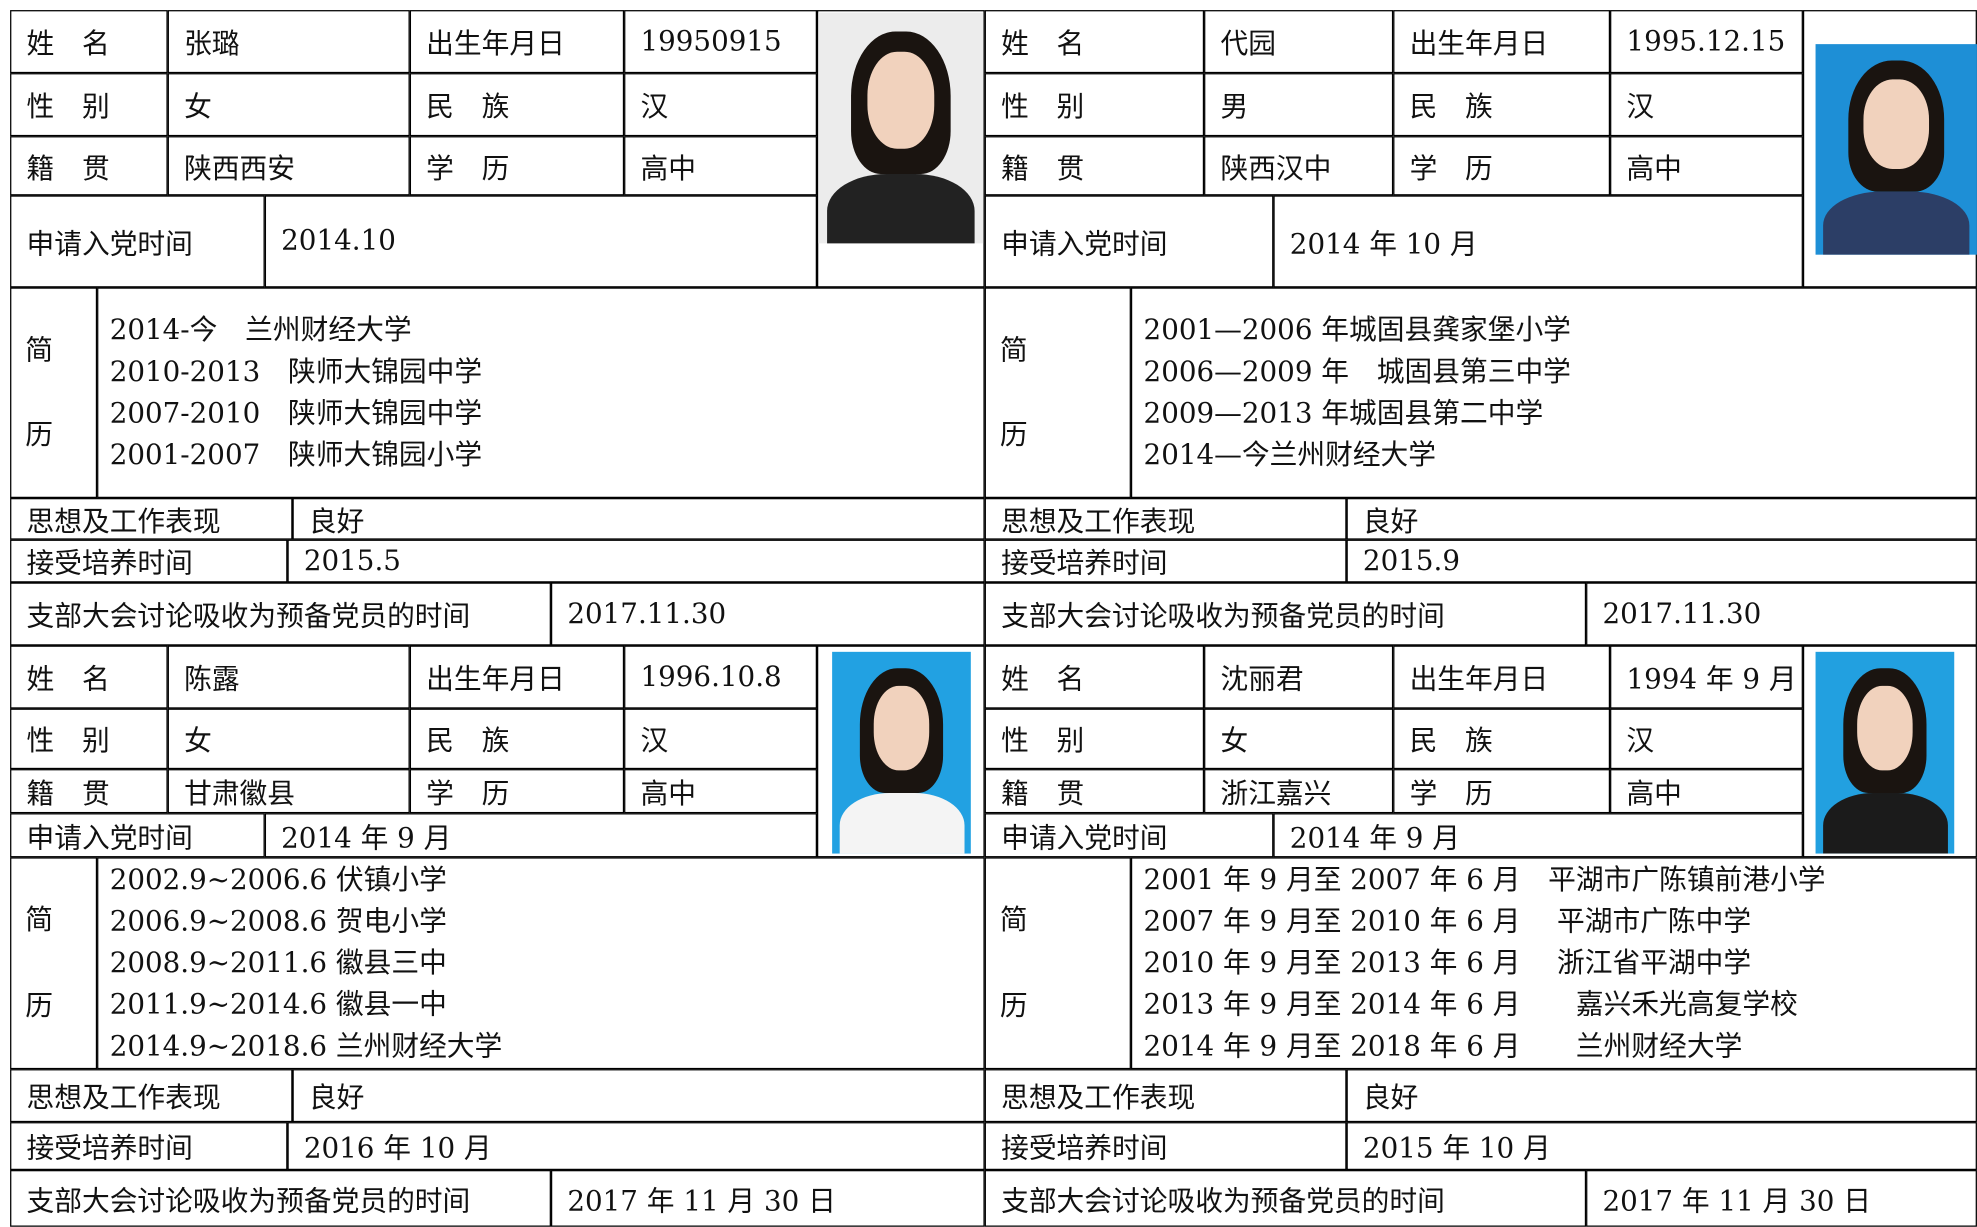 This screenshot has width=1977, height=1227. I want to click on resume-line: 2010 年 9 月至 2013 年 6 月 浙江省平湖中学, so click(1447, 963).